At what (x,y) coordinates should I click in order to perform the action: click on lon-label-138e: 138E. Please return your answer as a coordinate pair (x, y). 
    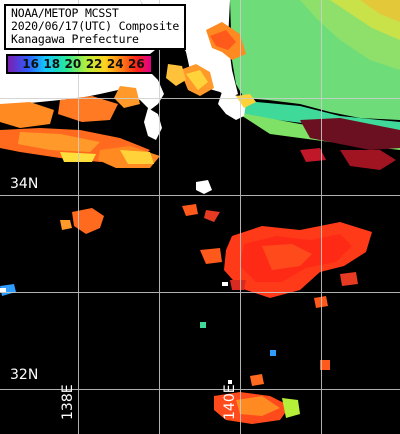
    Looking at the image, I should click on (68, 402).